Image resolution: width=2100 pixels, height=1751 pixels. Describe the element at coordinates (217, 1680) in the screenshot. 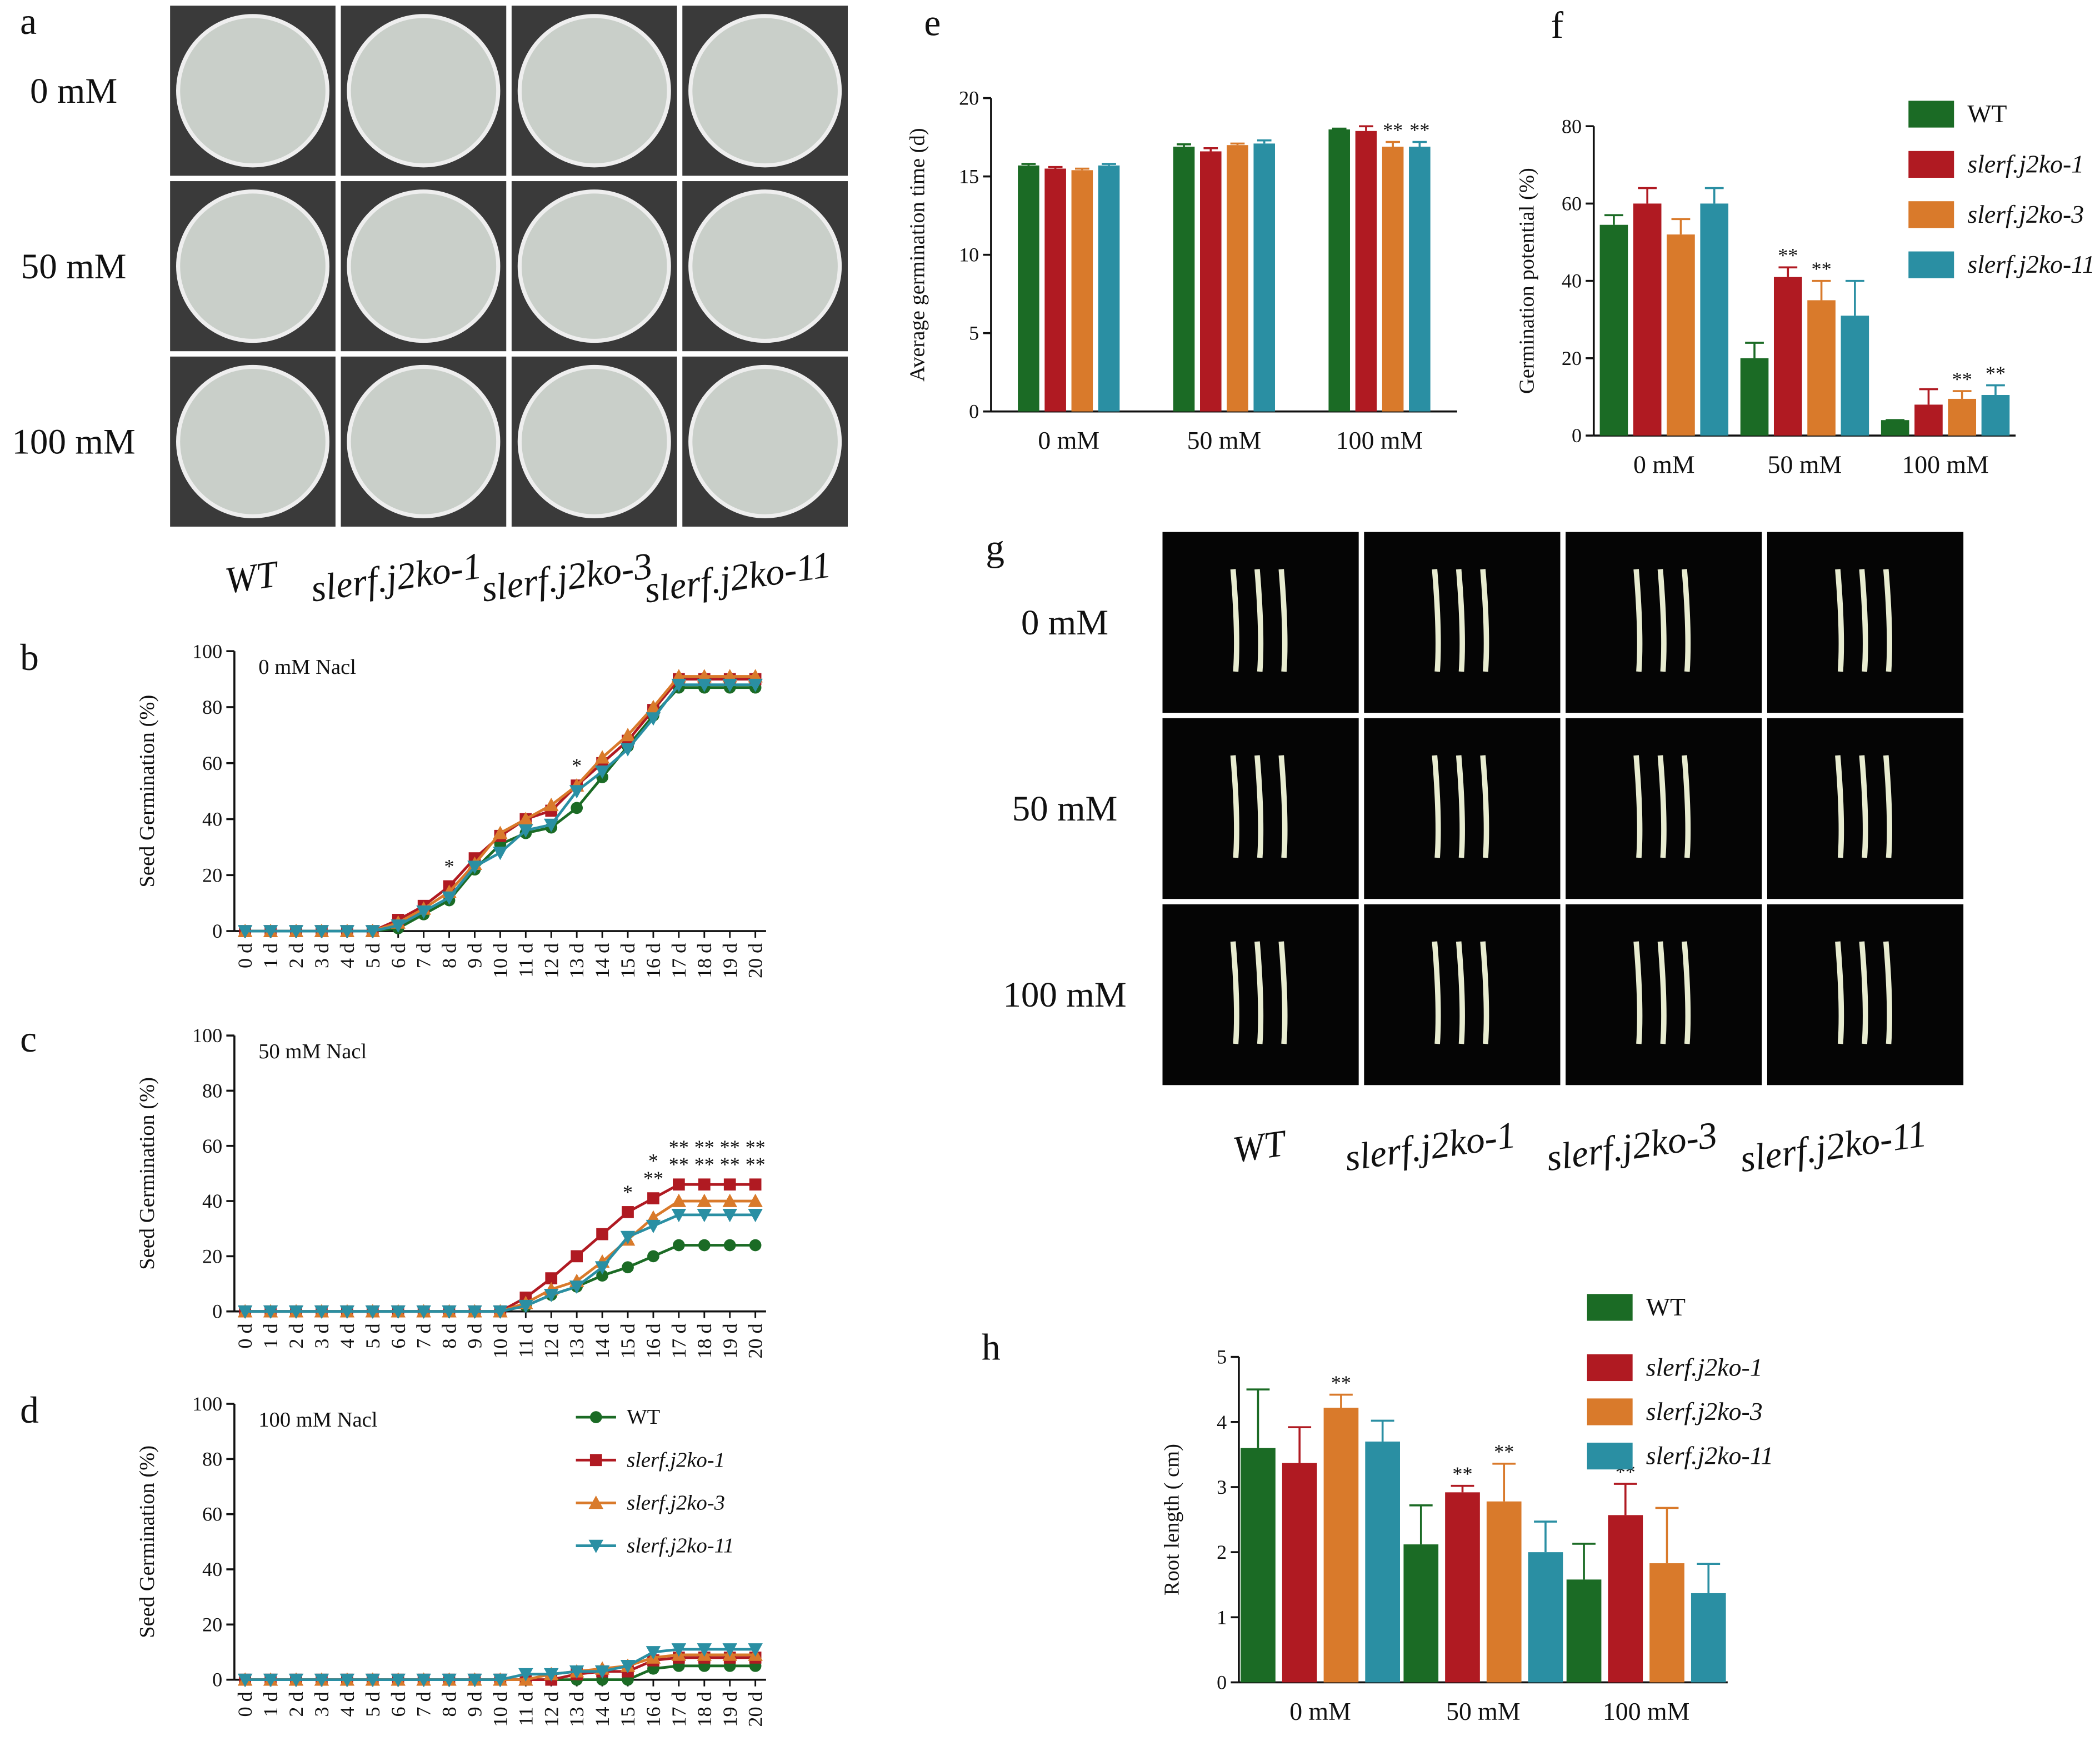

I see `y-tick-label: 0` at that location.